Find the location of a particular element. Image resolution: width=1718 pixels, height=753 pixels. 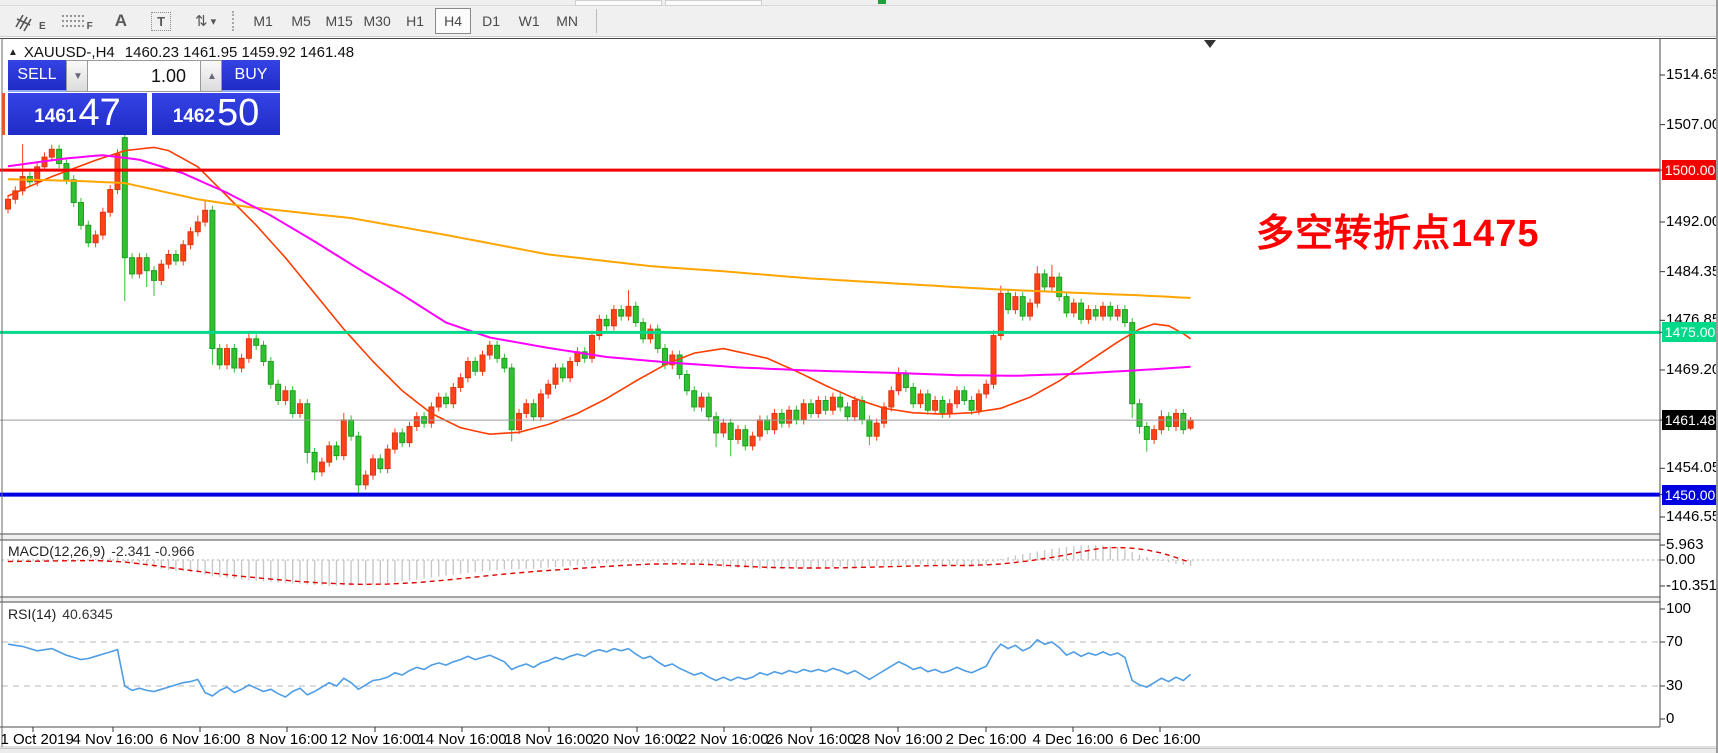

timeframe-bar: M1 M5 M15 M30 H1 H4 D1 W1 MN is located at coordinates (415, 21).